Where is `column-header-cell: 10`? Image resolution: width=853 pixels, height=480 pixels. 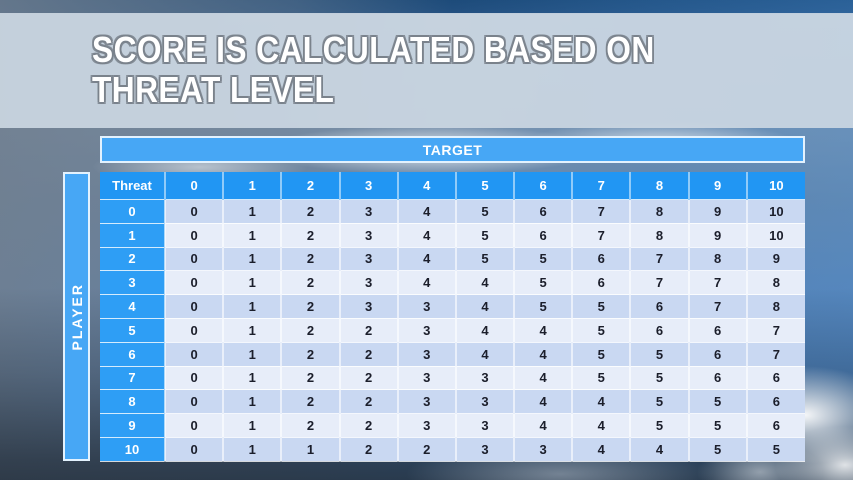 column-header-cell: 10 is located at coordinates (775, 186).